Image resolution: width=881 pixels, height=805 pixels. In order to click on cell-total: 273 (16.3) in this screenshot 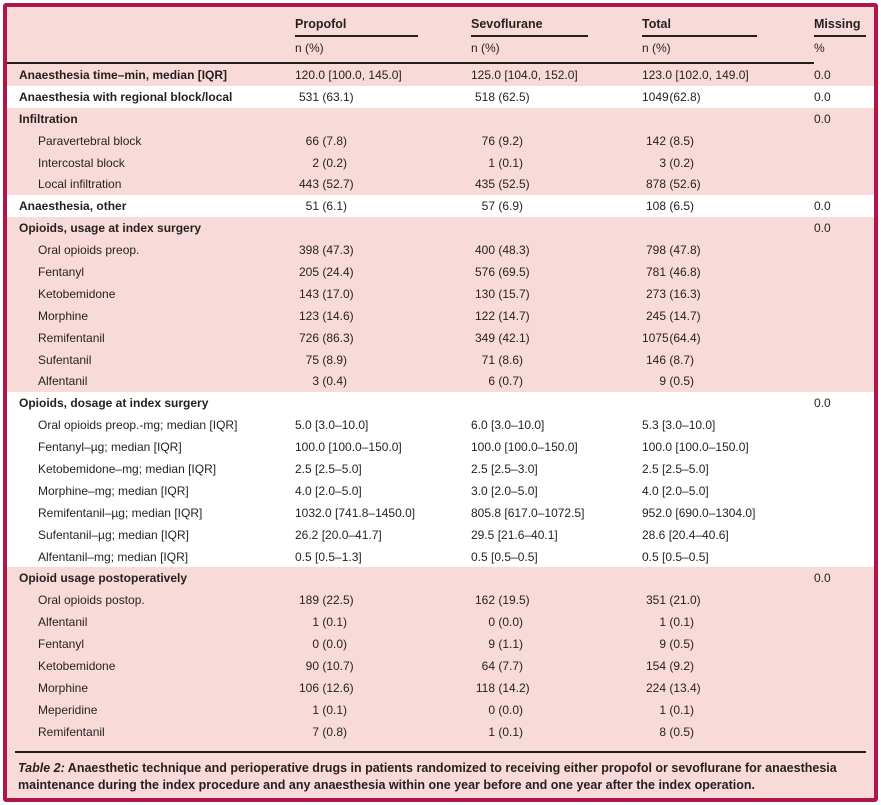, I will do `click(673, 293)`.